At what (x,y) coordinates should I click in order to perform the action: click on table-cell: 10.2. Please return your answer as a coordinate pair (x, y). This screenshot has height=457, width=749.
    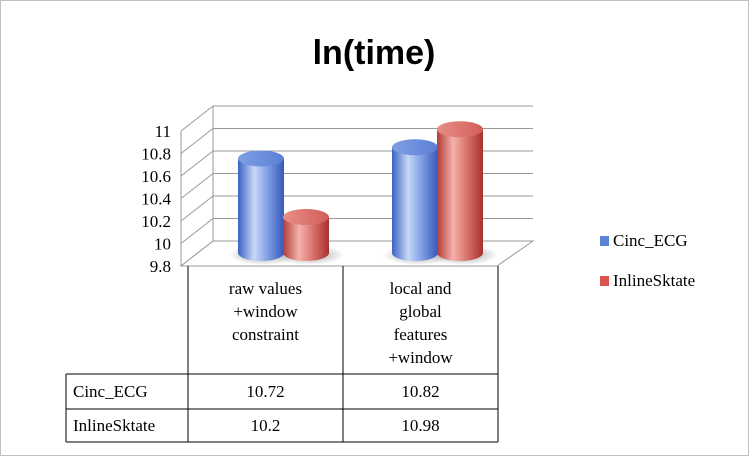
    Looking at the image, I should click on (266, 425).